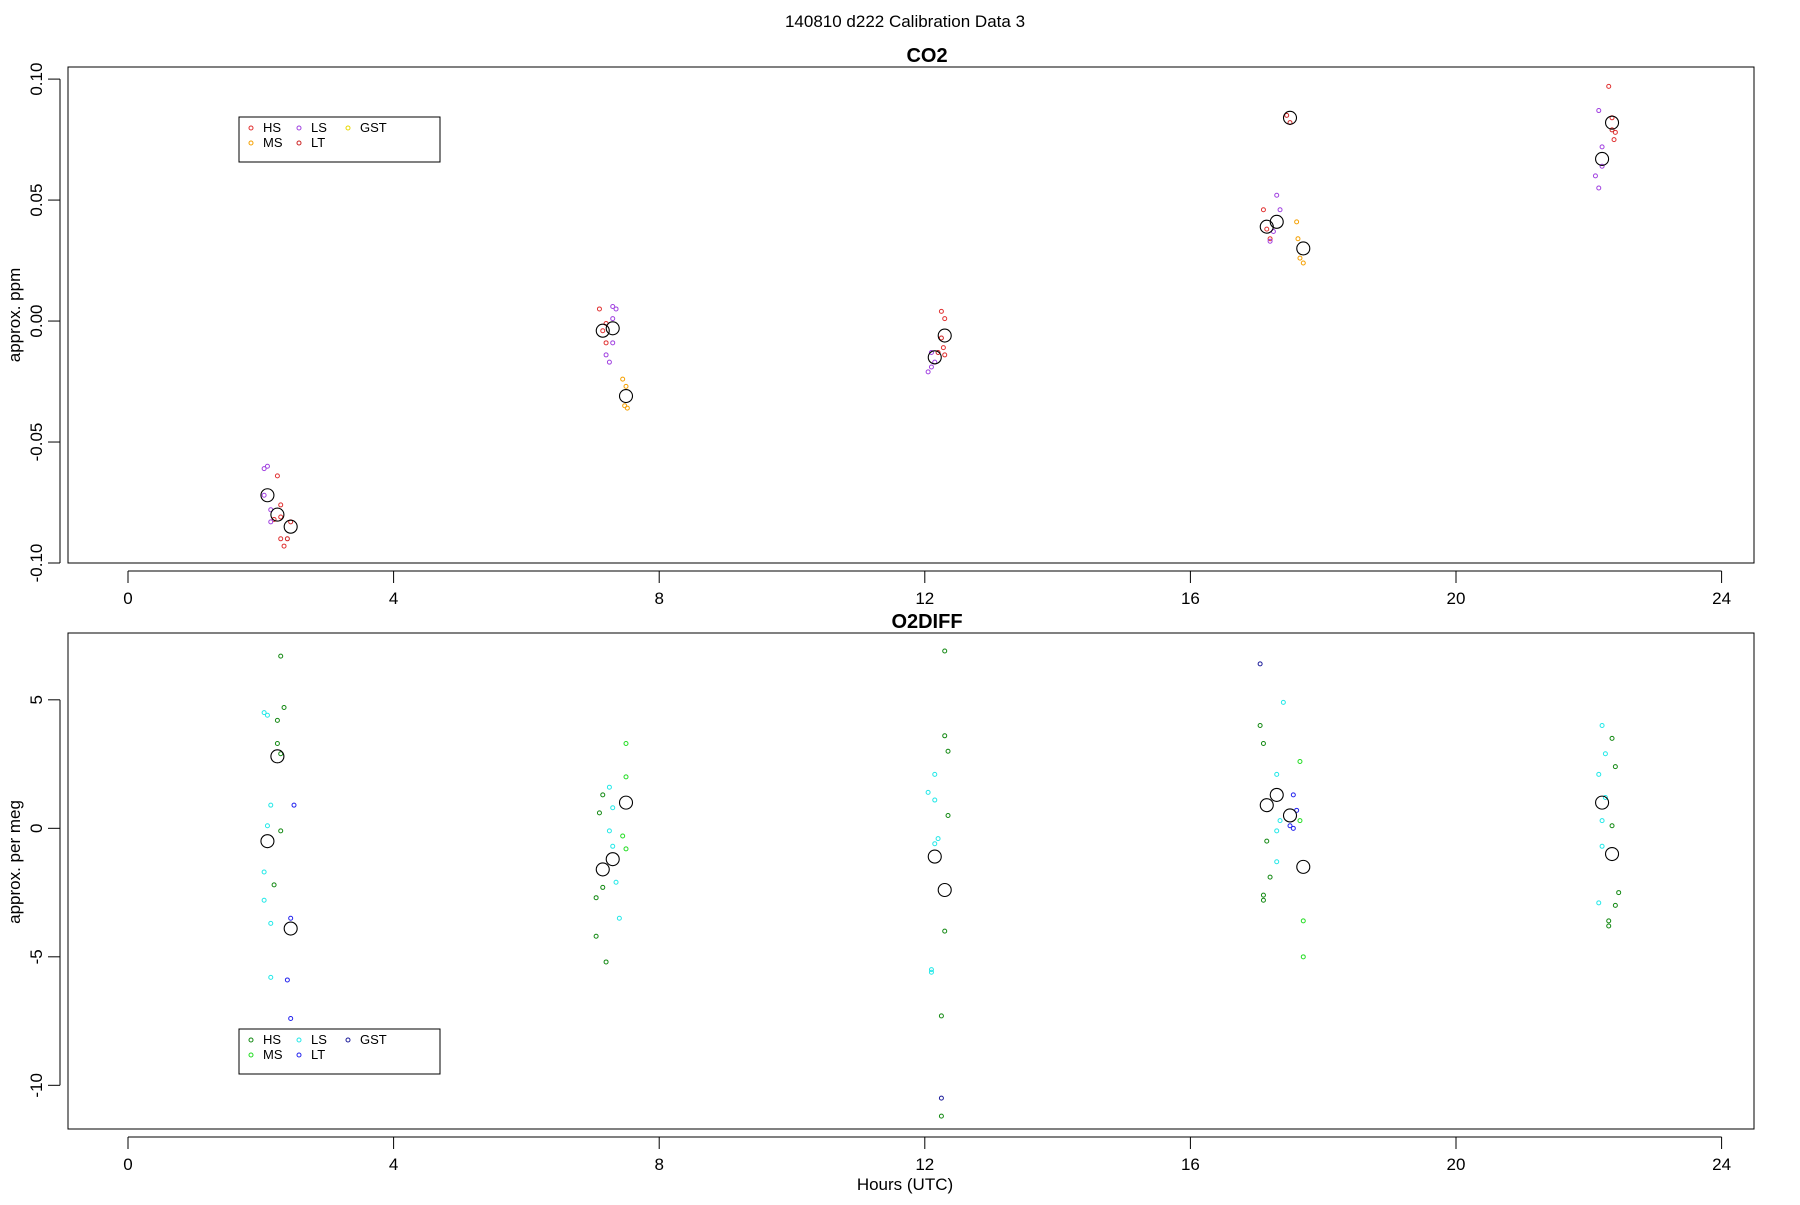 The image size is (1800, 1205). Describe the element at coordinates (265, 142) in the screenshot. I see `co2-legend-entry-ms: MS` at that location.